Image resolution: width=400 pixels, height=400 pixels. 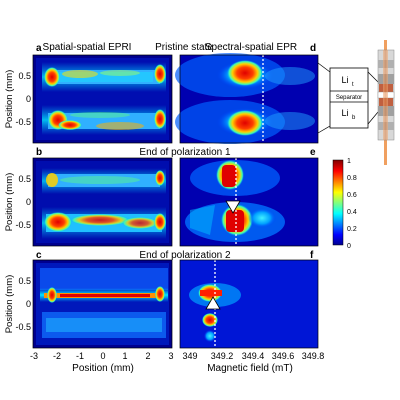 What do you see at coordinates (249, 202) in the screenshot?
I see `panel-e-image` at bounding box center [249, 202].